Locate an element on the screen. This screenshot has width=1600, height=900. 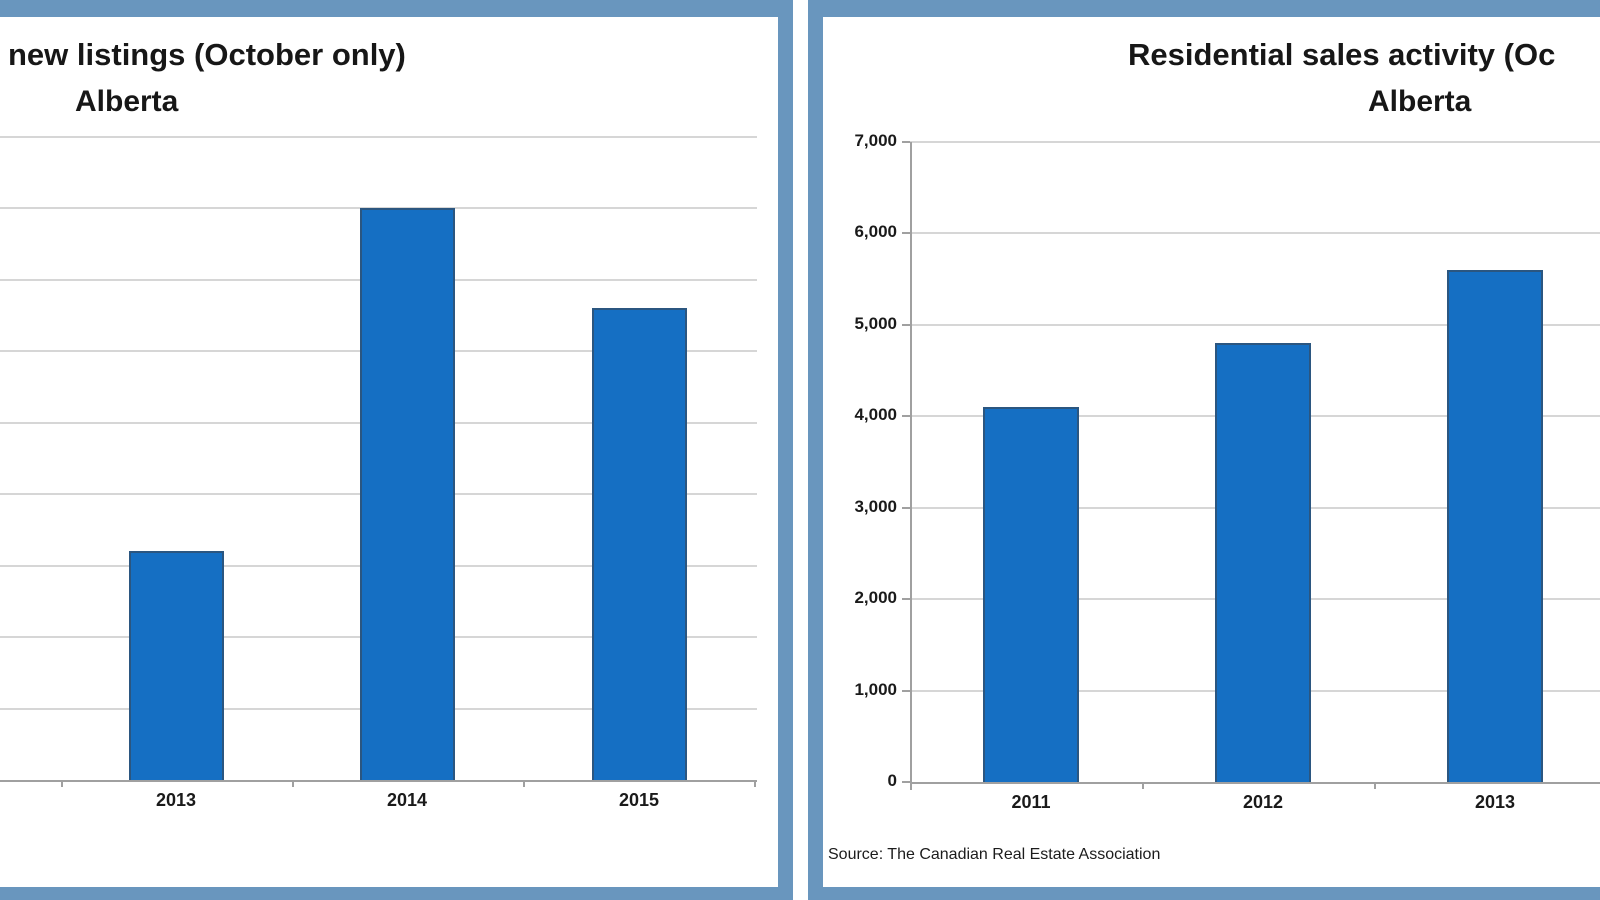
chart-title: Residential sales activity (Oc is located at coordinates (1342, 54).